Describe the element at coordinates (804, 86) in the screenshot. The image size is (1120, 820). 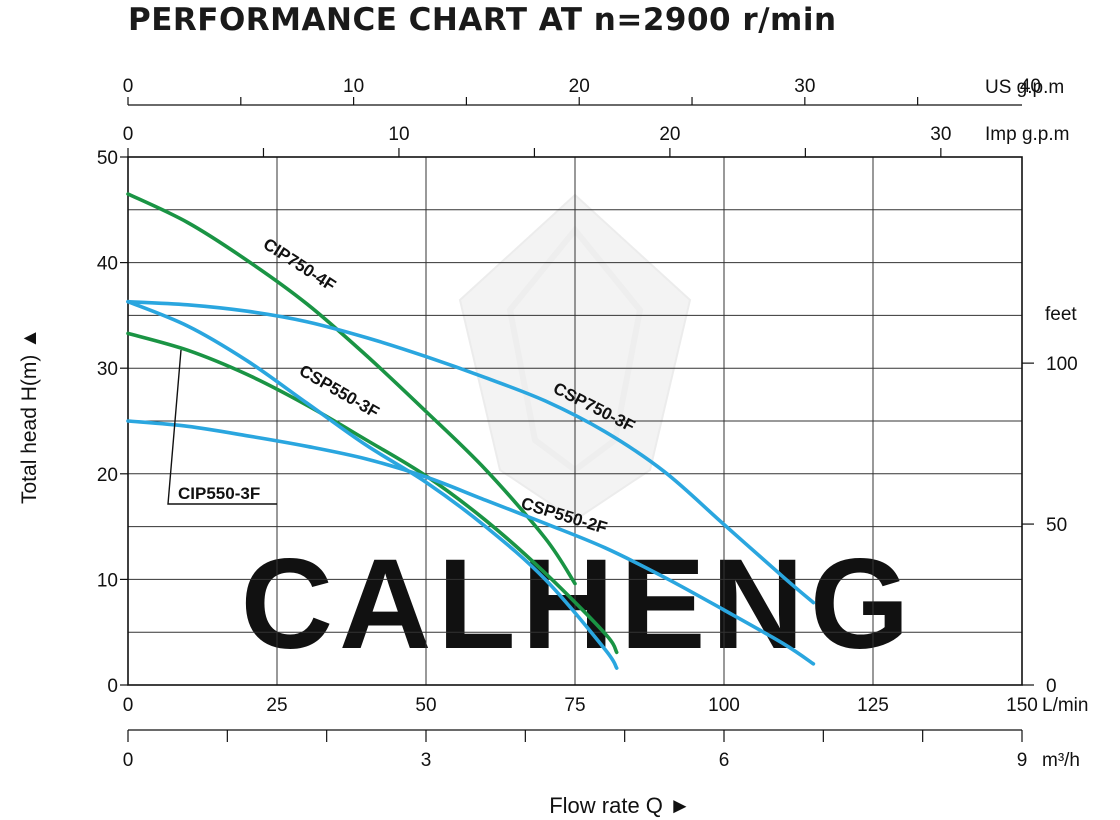
I see `us-gpm-tick-label: 30` at that location.